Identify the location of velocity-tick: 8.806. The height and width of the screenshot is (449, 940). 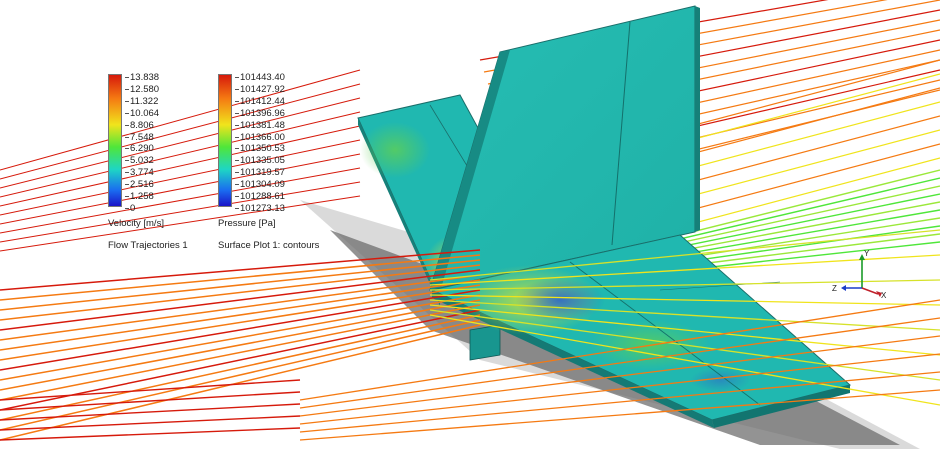
(139, 125).